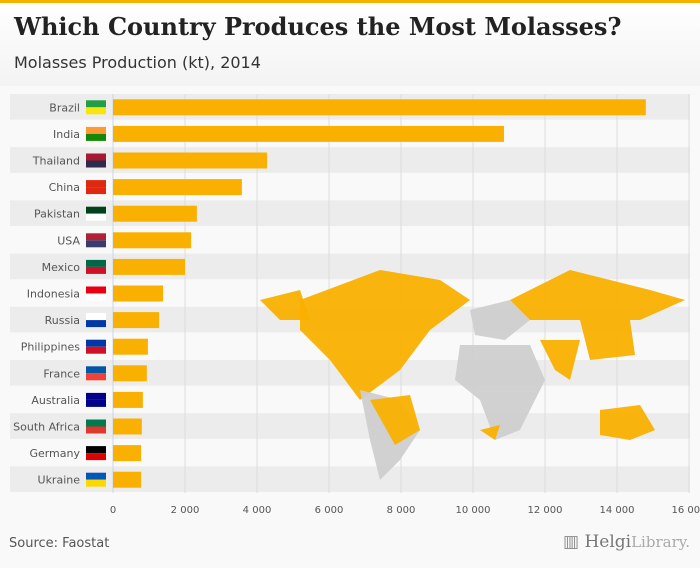 The image size is (700, 568). I want to click on bar-china, so click(177, 187).